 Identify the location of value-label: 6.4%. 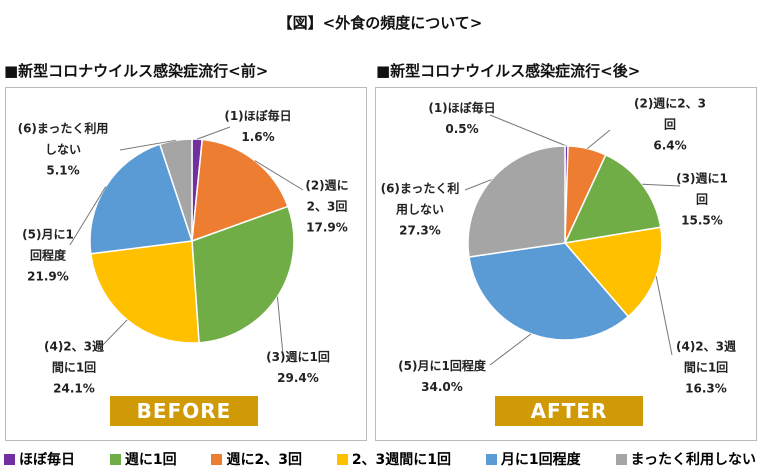
(670, 145).